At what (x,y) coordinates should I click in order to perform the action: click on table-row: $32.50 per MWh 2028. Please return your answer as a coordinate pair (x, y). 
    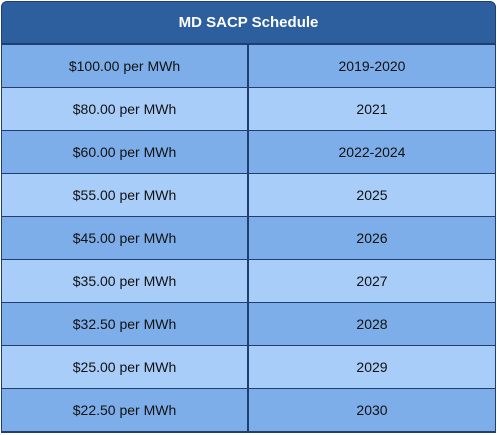
    Looking at the image, I should click on (248, 324).